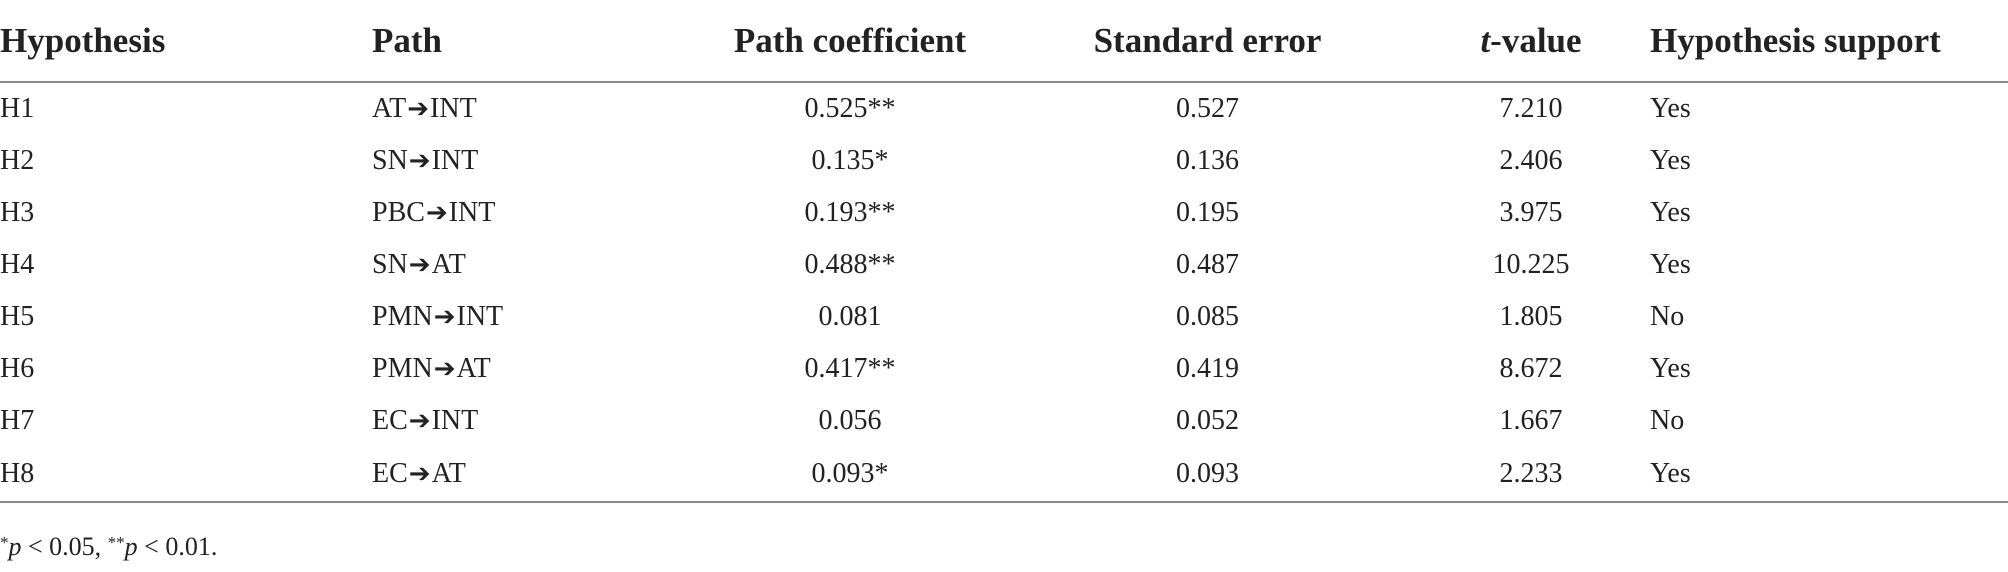 Image resolution: width=2008 pixels, height=572 pixels. Describe the element at coordinates (15, 546) in the screenshot. I see `footnote-p-1: p` at that location.